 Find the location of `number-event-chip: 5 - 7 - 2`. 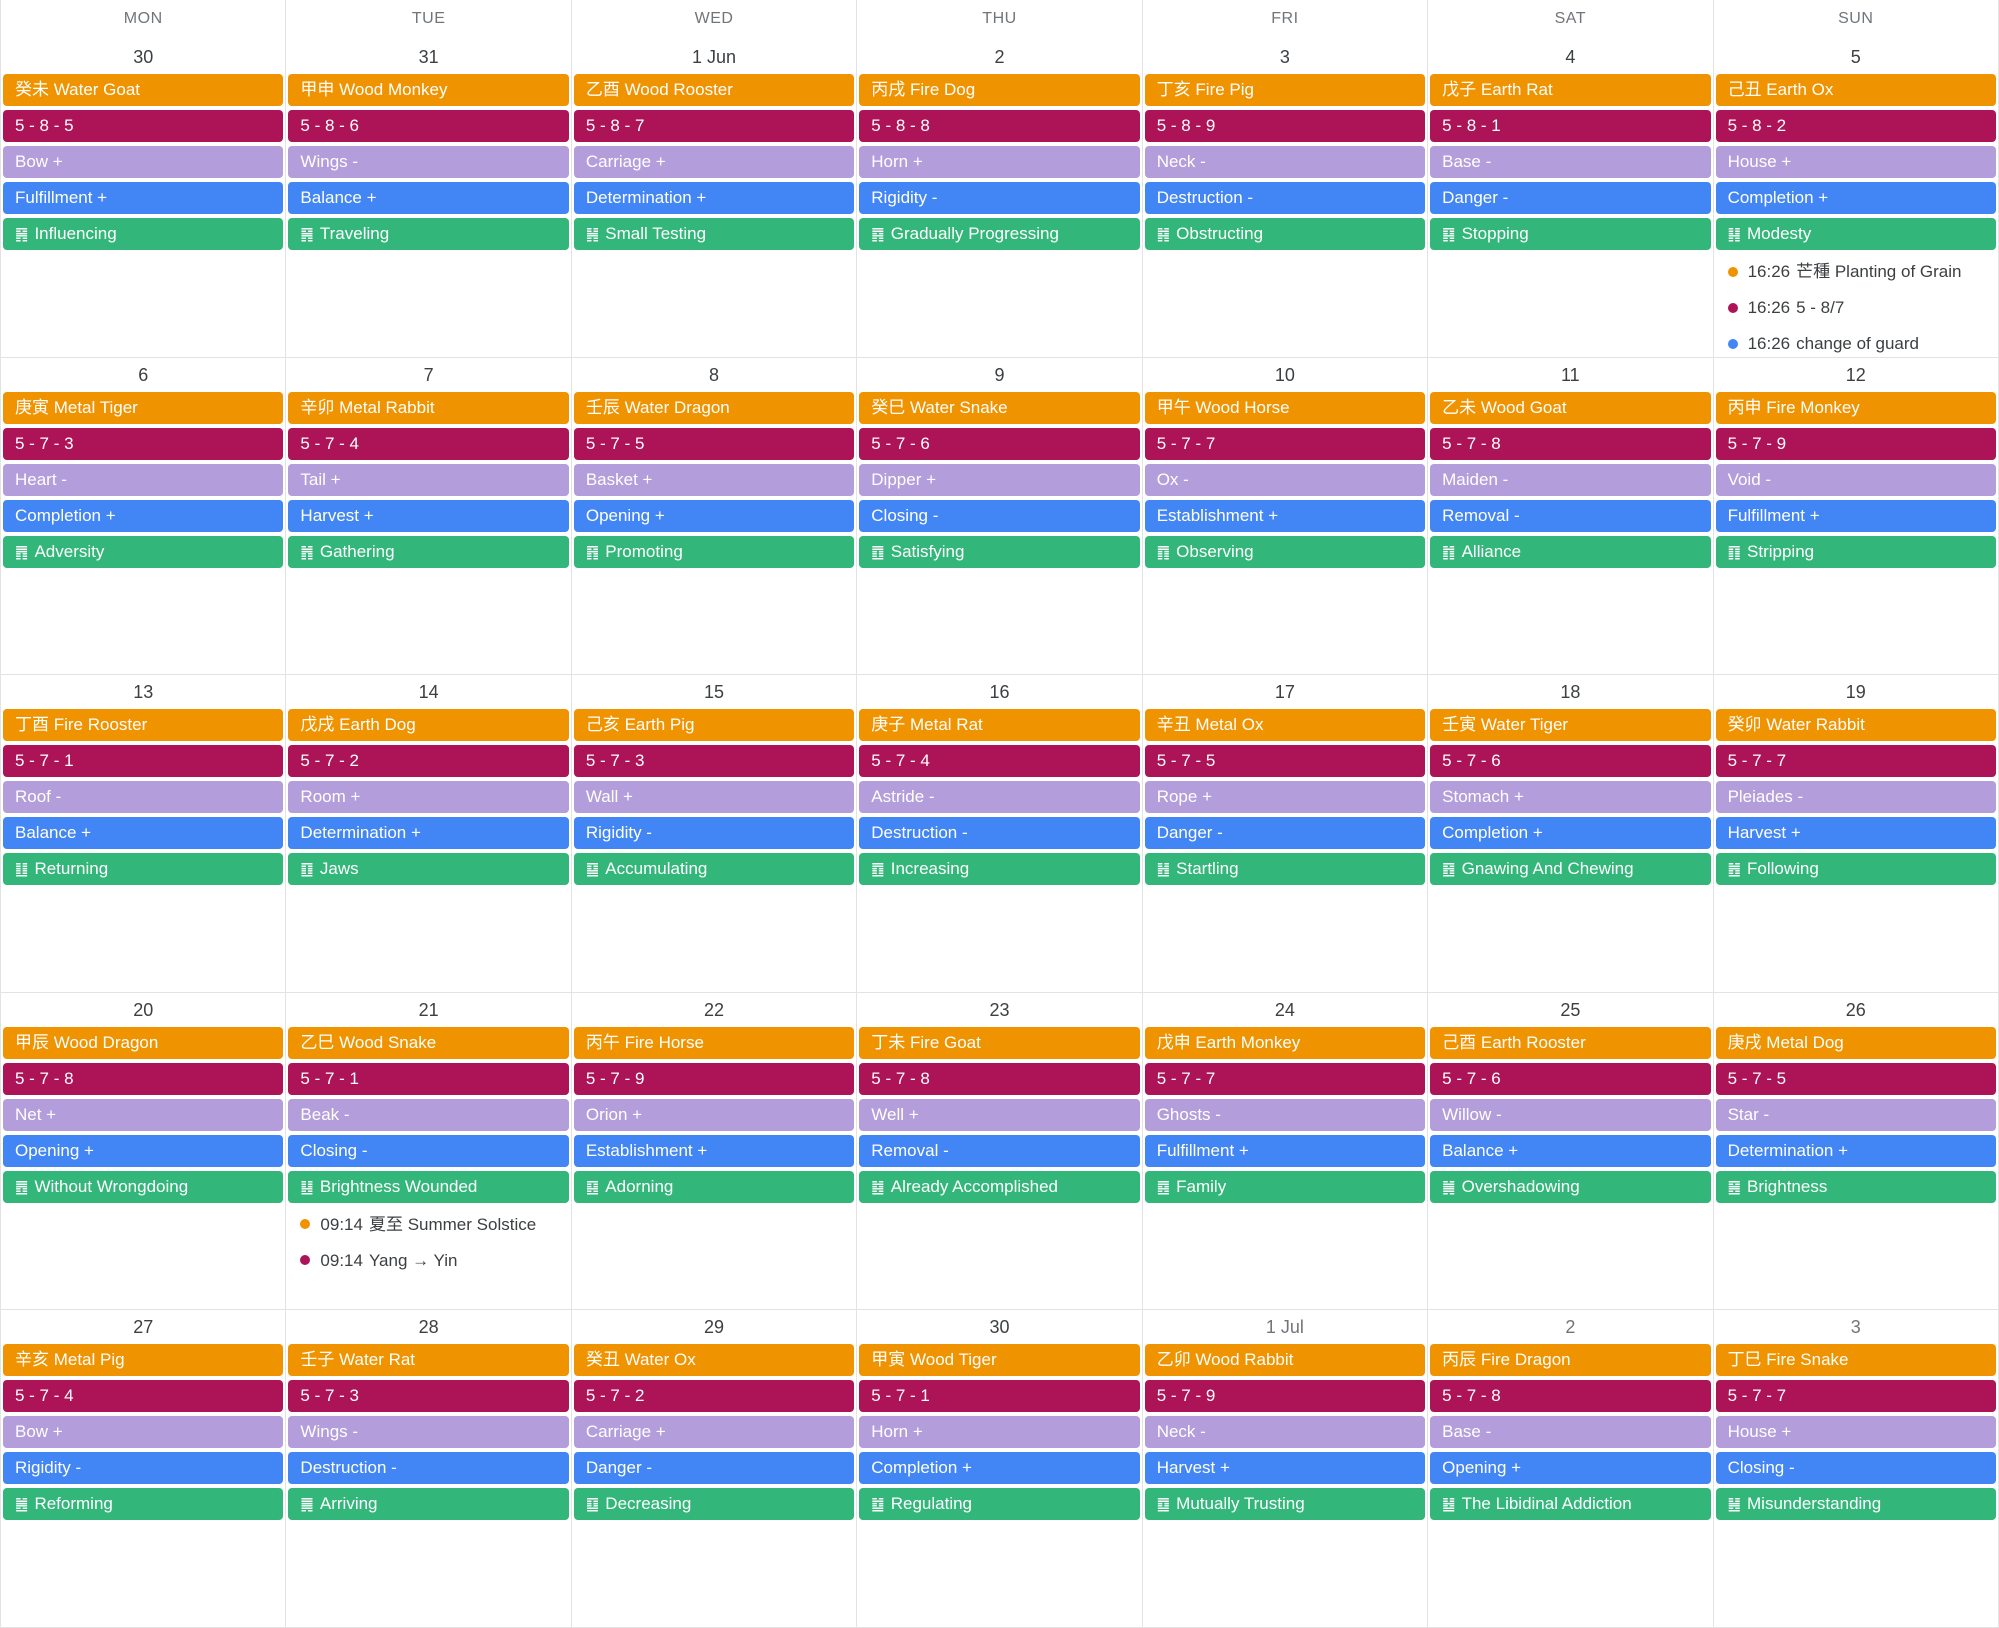

number-event-chip: 5 - 7 - 2 is located at coordinates (428, 761).